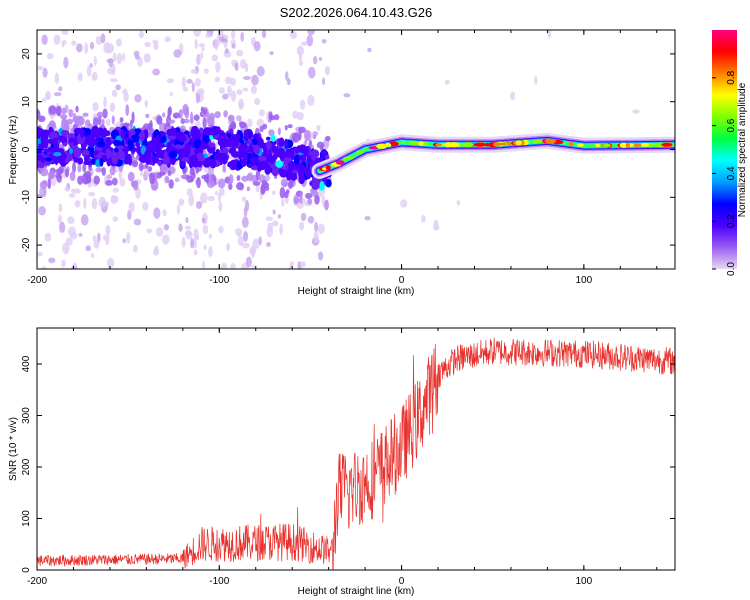 The image size is (750, 600). Describe the element at coordinates (731, 221) in the screenshot. I see `colorbar-tick-label: 0.2` at that location.